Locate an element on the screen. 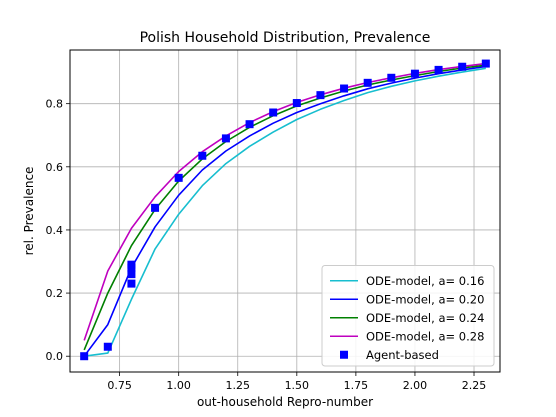 This screenshot has height=417, width=556. legend-swatch is located at coordinates (344, 354).